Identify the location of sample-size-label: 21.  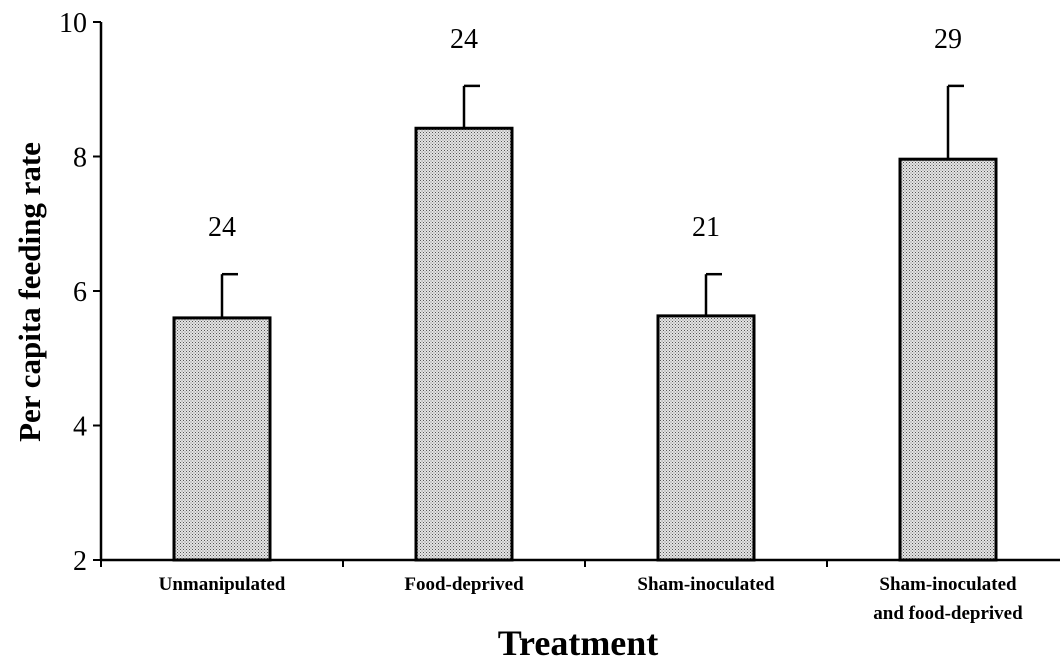
(706, 227).